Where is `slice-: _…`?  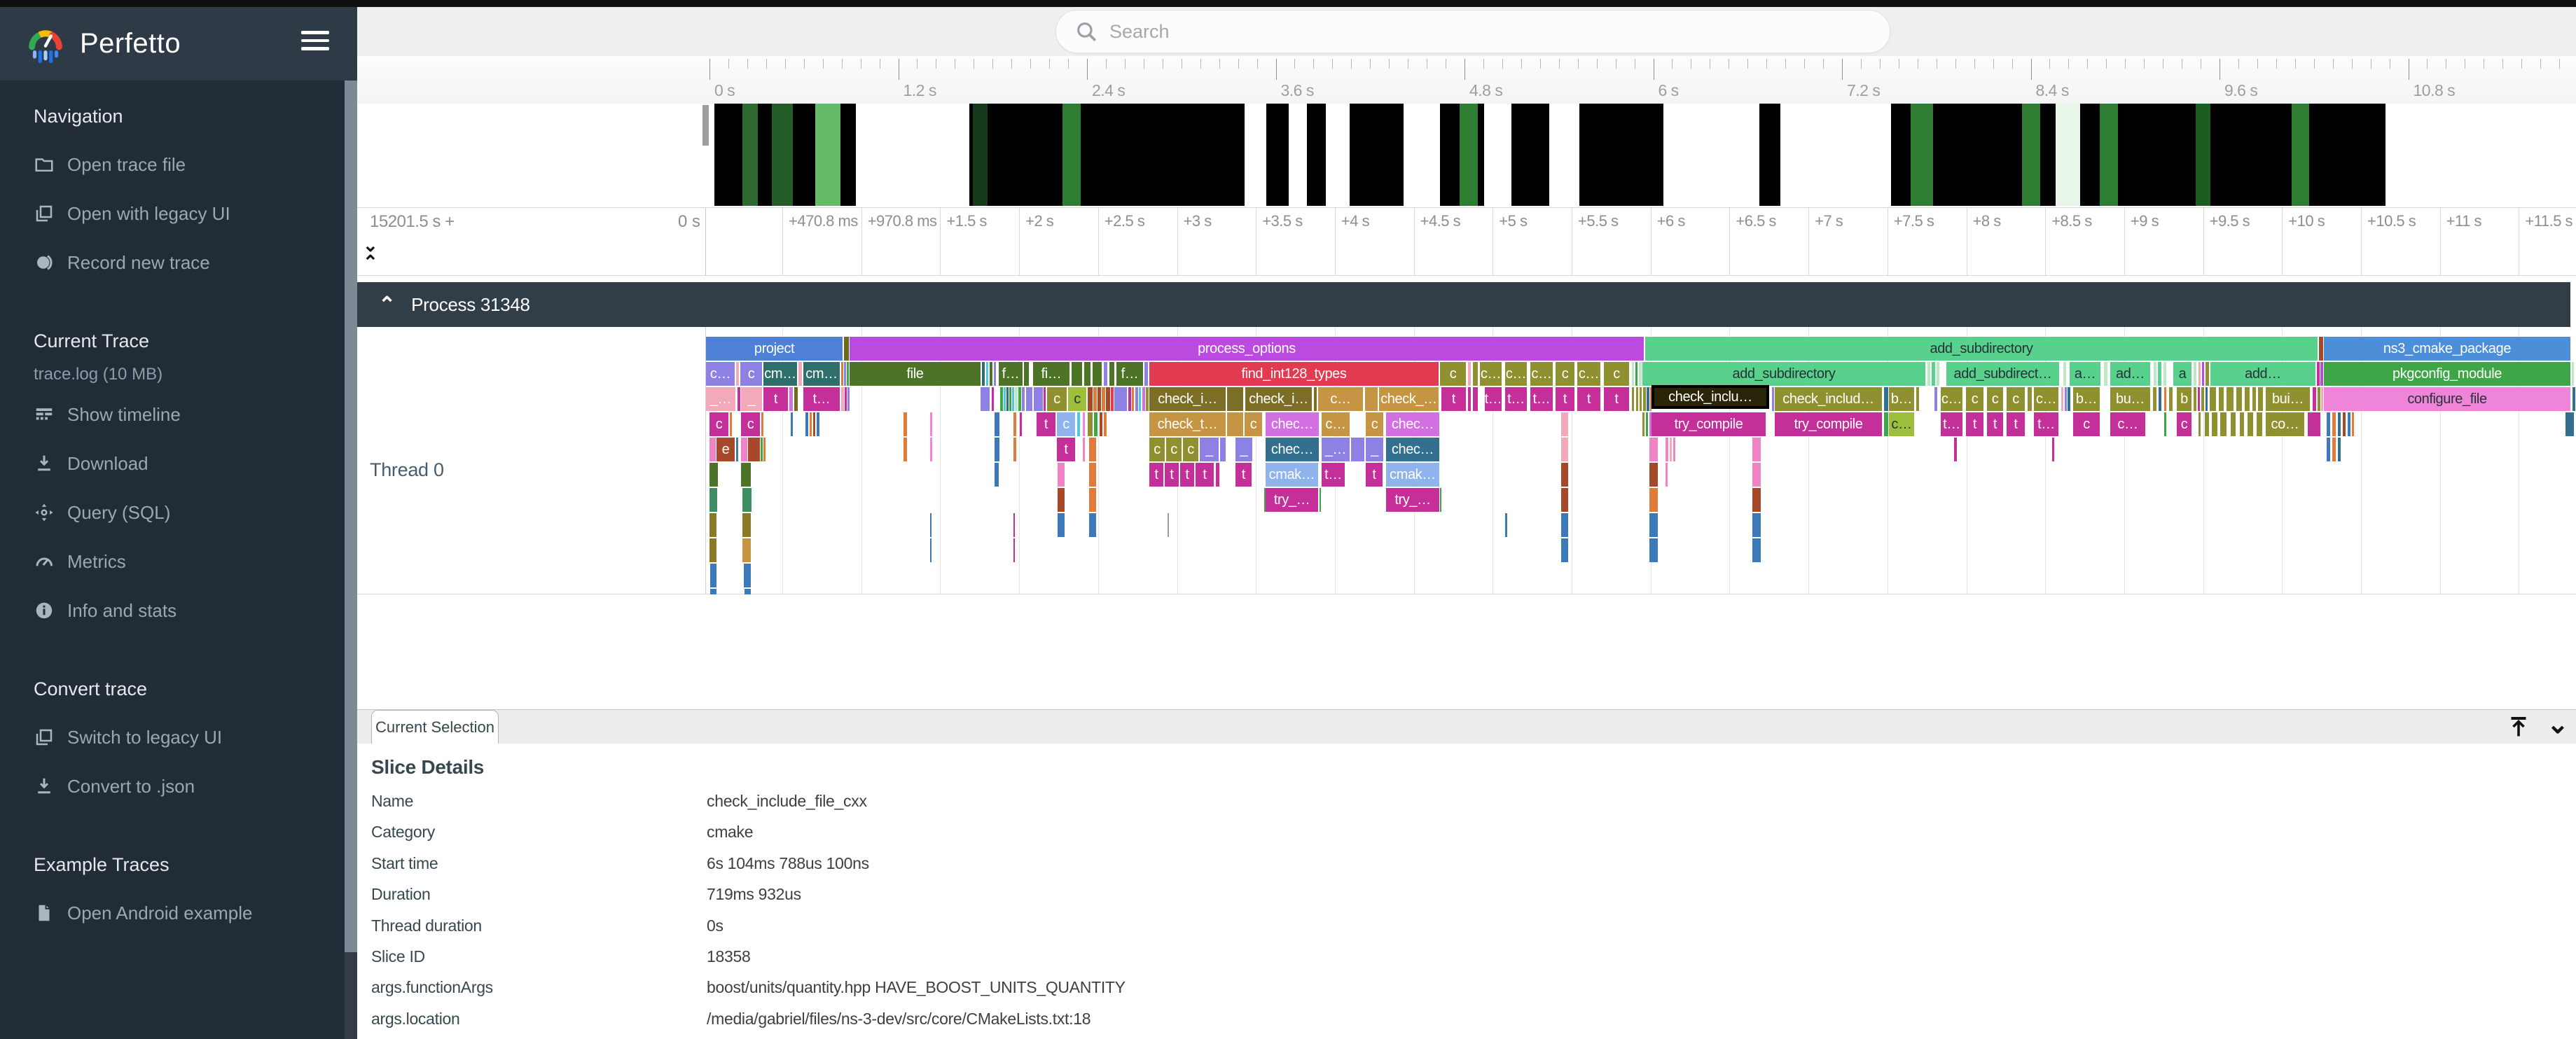
slice-: _… is located at coordinates (1336, 449).